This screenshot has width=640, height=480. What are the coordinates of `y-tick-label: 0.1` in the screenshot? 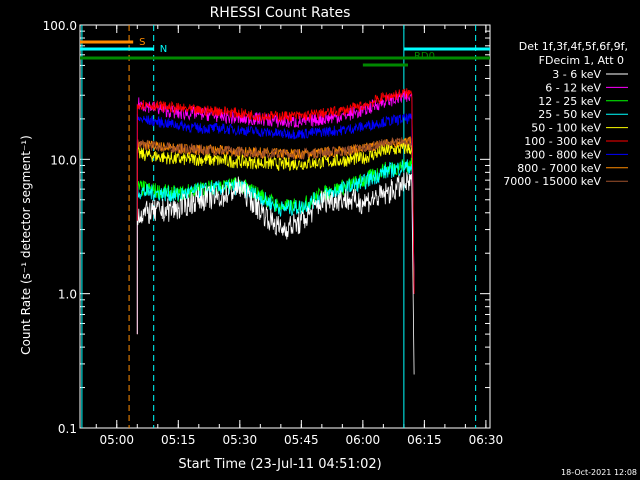 It's located at (67, 429).